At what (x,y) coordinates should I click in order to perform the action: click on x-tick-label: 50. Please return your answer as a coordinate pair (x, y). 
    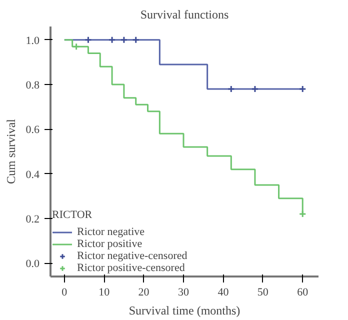
    Looking at the image, I should click on (263, 292).